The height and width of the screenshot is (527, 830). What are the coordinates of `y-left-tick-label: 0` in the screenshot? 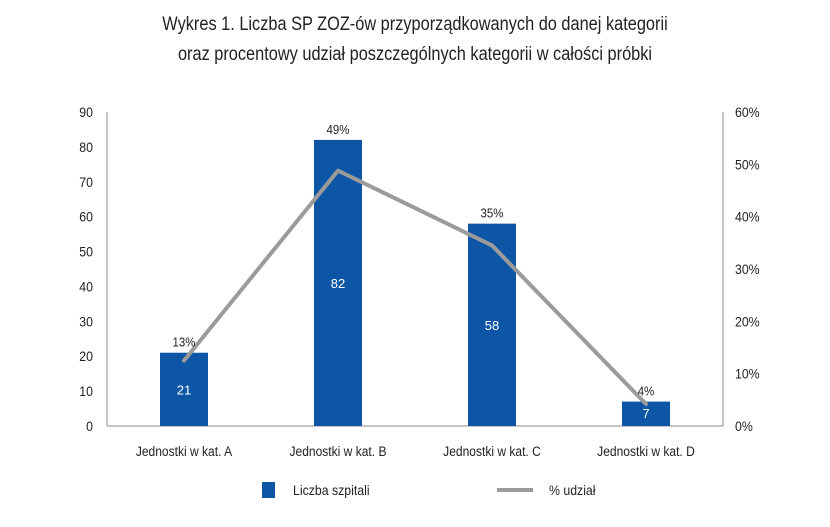 It's located at (89, 426).